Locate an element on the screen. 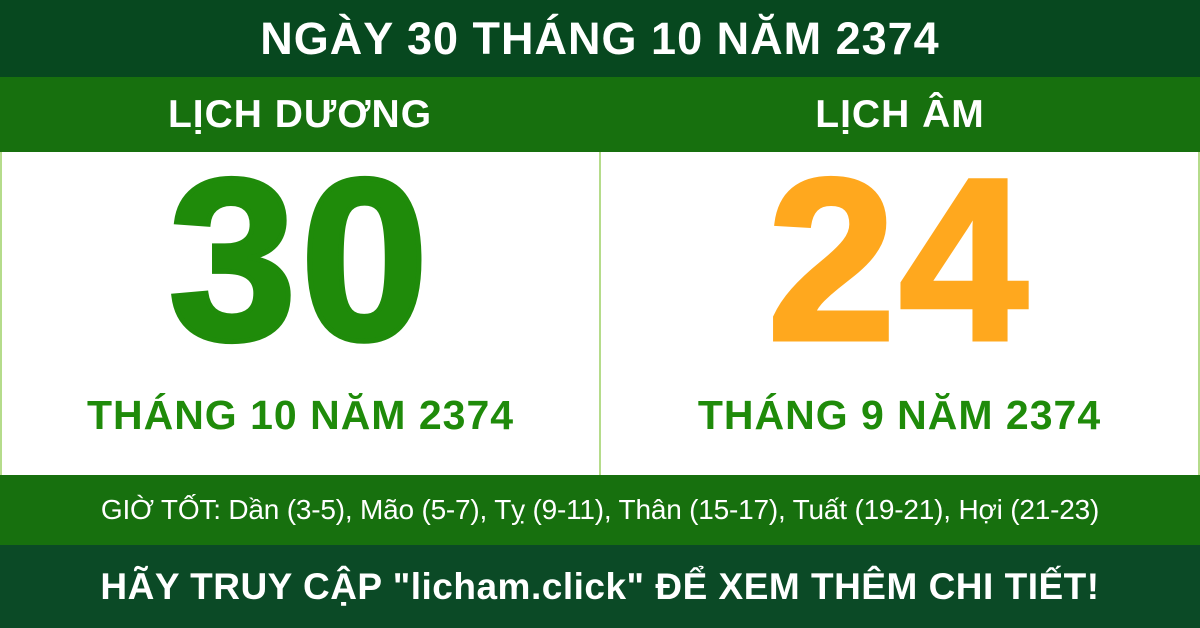 This screenshot has height=628, width=1200. date-title: NGÀY 30 THÁNG 10 NĂM 2374 is located at coordinates (600, 38).